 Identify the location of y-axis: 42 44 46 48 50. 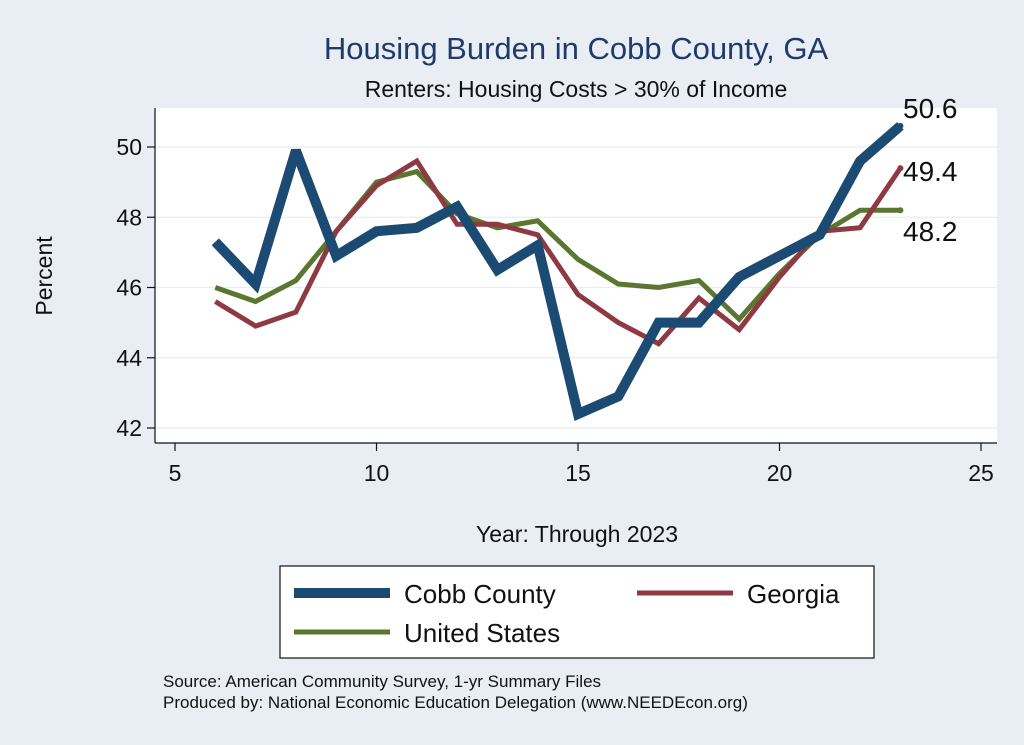
(136, 275).